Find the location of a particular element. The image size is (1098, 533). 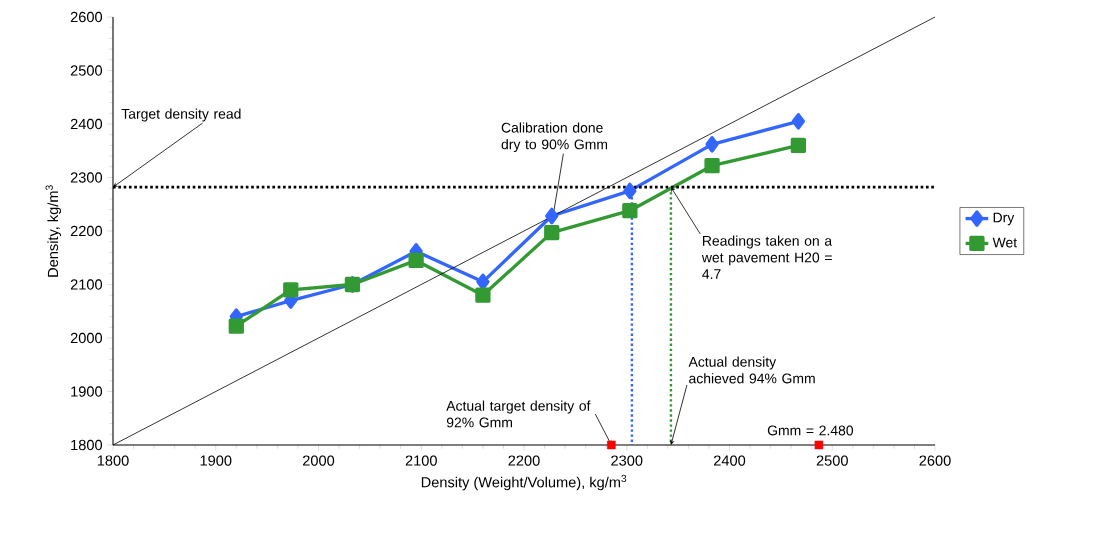

annotation: Readings taken on a wet pavement H20 = 4.7 is located at coordinates (767, 257).